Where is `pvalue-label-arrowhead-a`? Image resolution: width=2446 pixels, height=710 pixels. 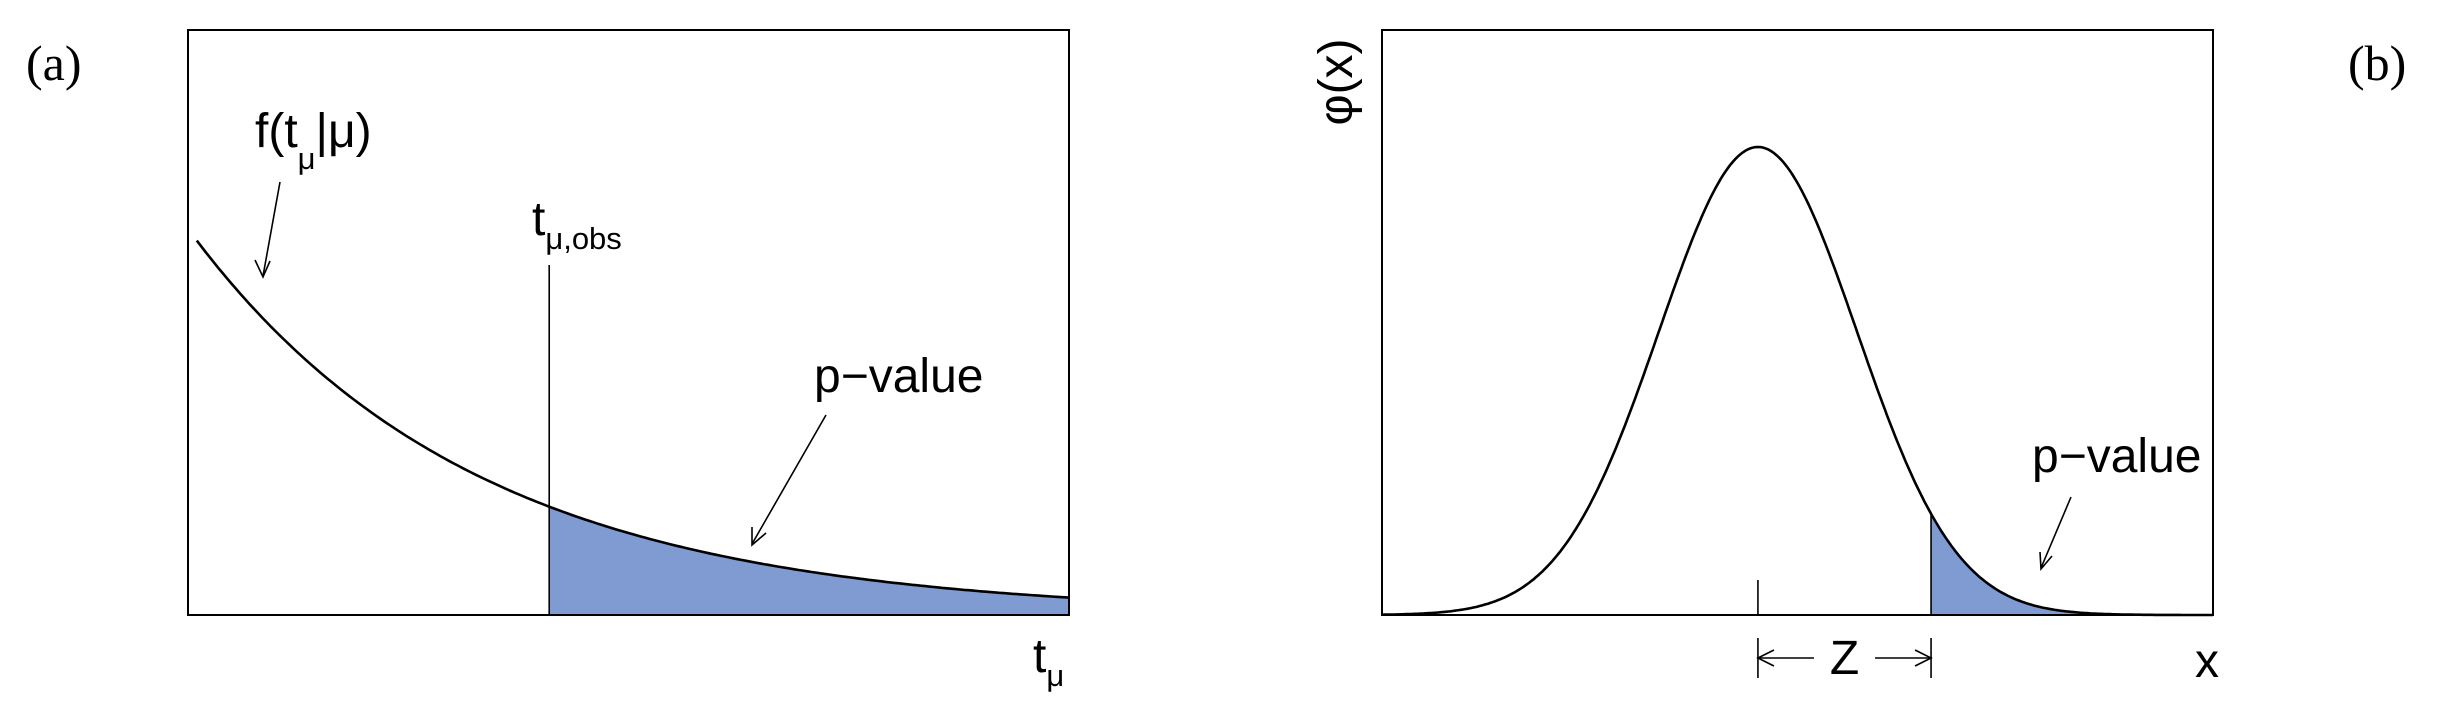
pvalue-label-arrowhead-a is located at coordinates (759, 537).